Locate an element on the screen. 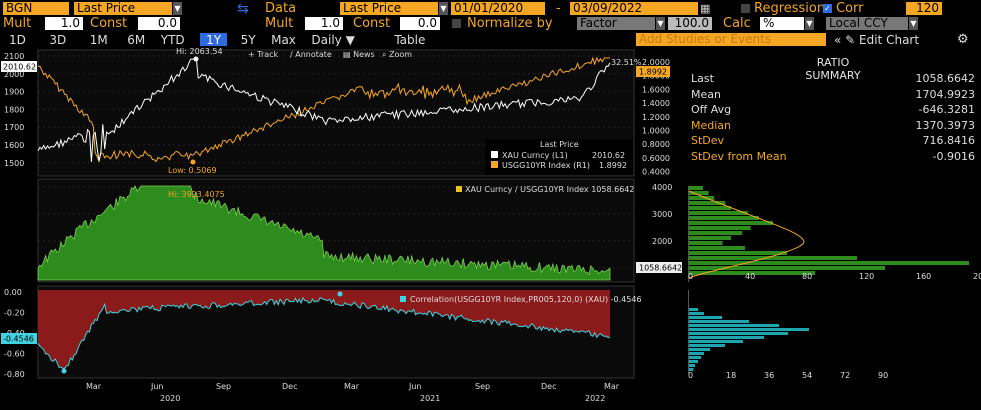 Image resolution: width=981 pixels, height=410 pixels. ratio-summary-row: StDev from Mean -0.9016 is located at coordinates (833, 157).